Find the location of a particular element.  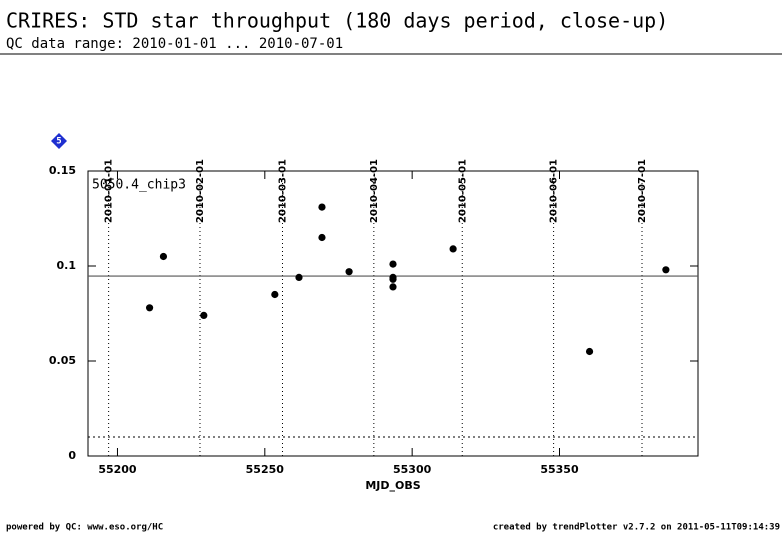

footer-left: powered by QC: www.eso.org/HC is located at coordinates (84, 528).